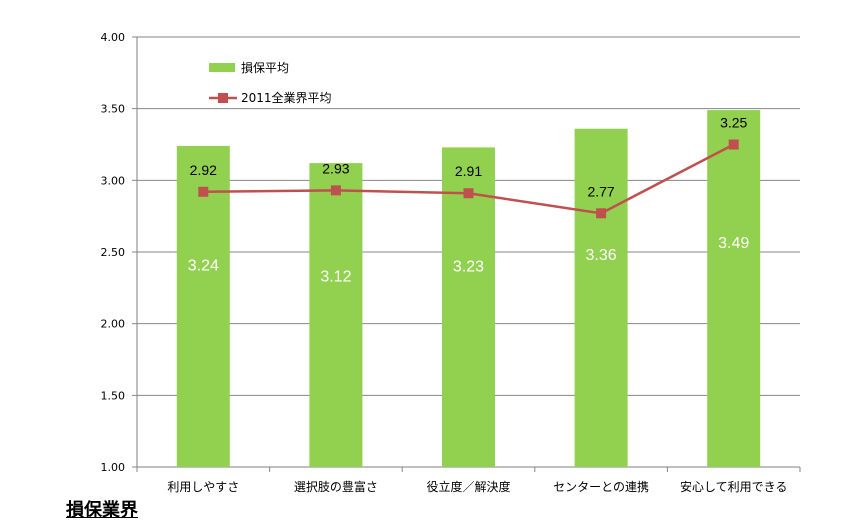  I want to click on line-value-label: 2.93, so click(335, 168).